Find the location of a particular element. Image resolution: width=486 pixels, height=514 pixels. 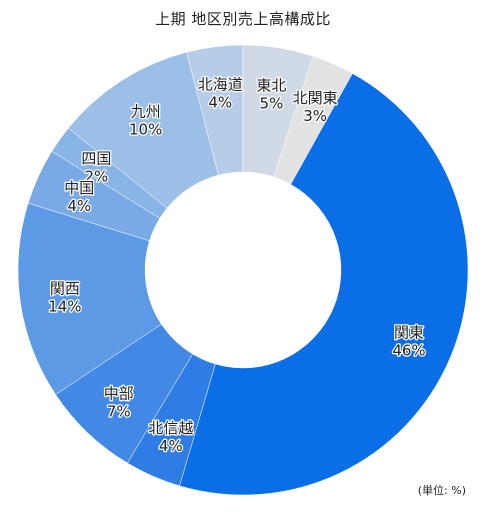

slice-name-label: 中国 is located at coordinates (79, 188).